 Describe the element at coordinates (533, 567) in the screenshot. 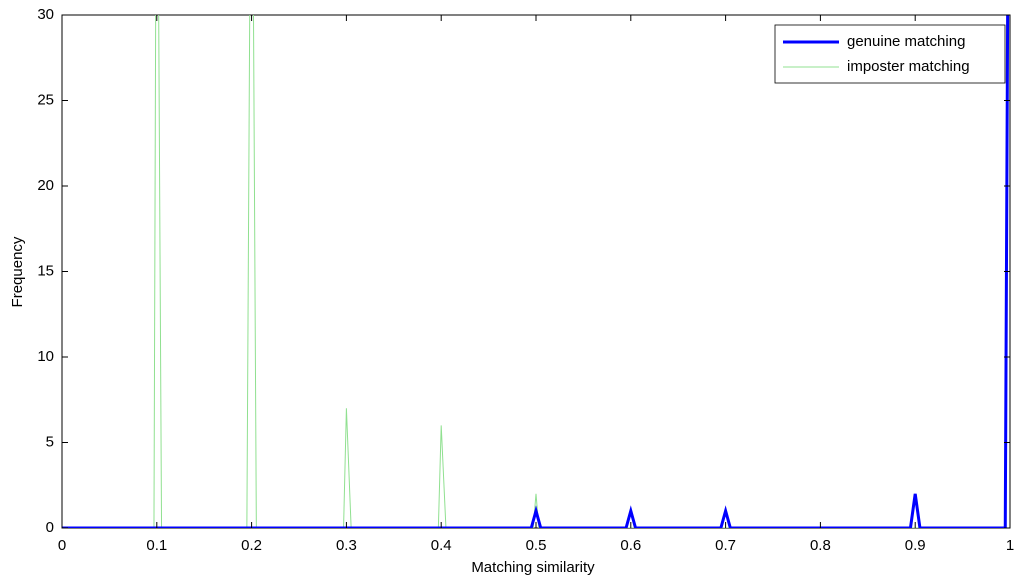

I see `x-axis-label: Matching similarity` at that location.